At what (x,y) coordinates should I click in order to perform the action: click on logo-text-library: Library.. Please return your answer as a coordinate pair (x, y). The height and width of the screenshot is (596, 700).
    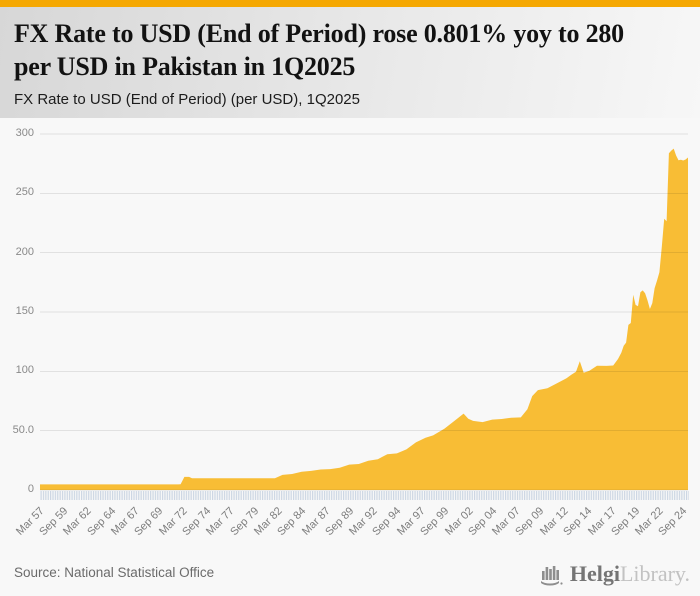
    Looking at the image, I should click on (654, 573).